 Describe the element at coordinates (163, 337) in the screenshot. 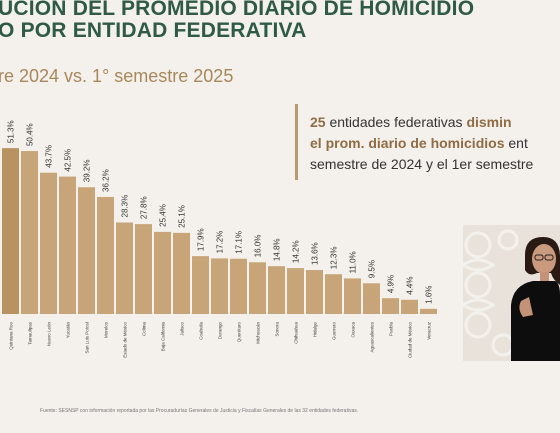

I see `category-label: Baja California` at that location.